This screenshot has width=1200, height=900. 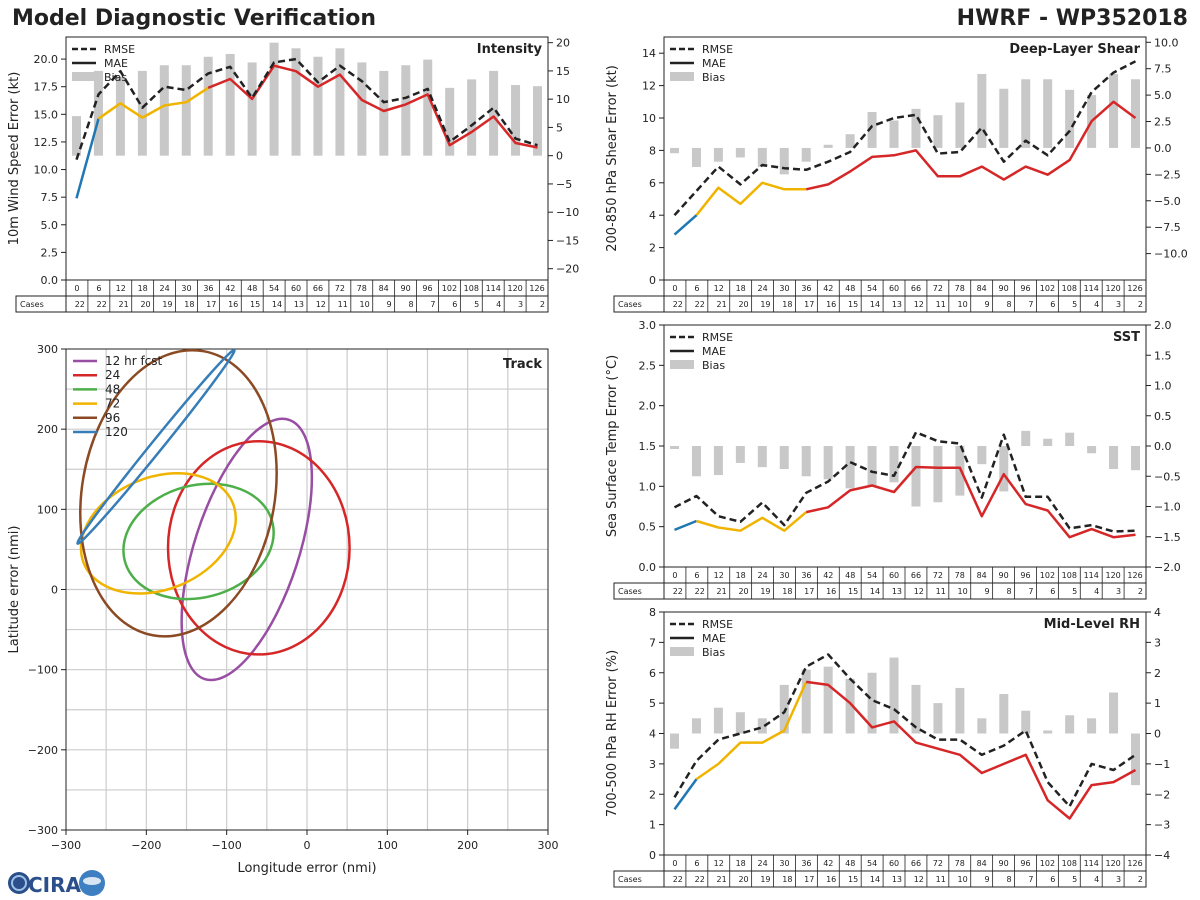 What do you see at coordinates (1052, 879) in the screenshot?
I see `case-count: 6` at bounding box center [1052, 879].